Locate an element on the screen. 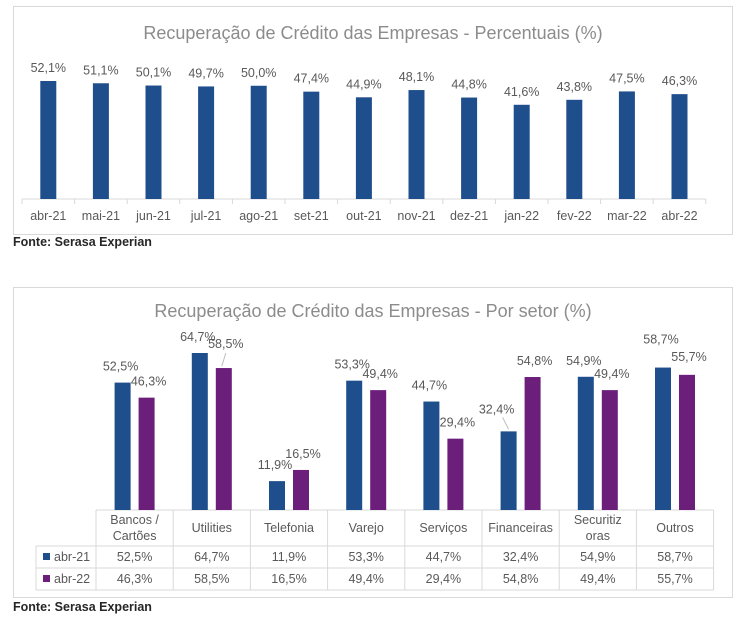 The height and width of the screenshot is (620, 749). category-label: Utilities is located at coordinates (212, 528).